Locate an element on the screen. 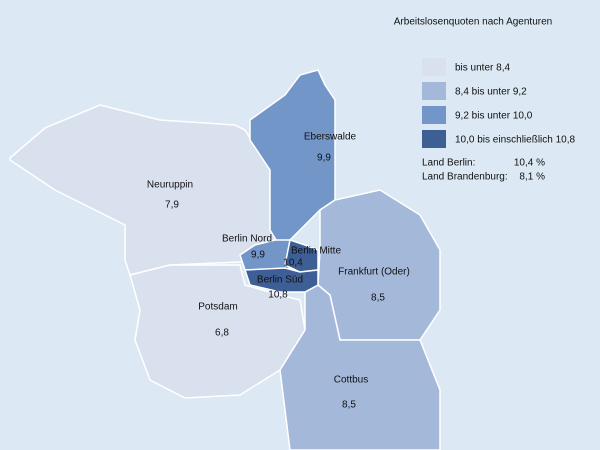 This screenshot has width=600, height=450. summary-label: Land Brandenburg: is located at coordinates (465, 177).